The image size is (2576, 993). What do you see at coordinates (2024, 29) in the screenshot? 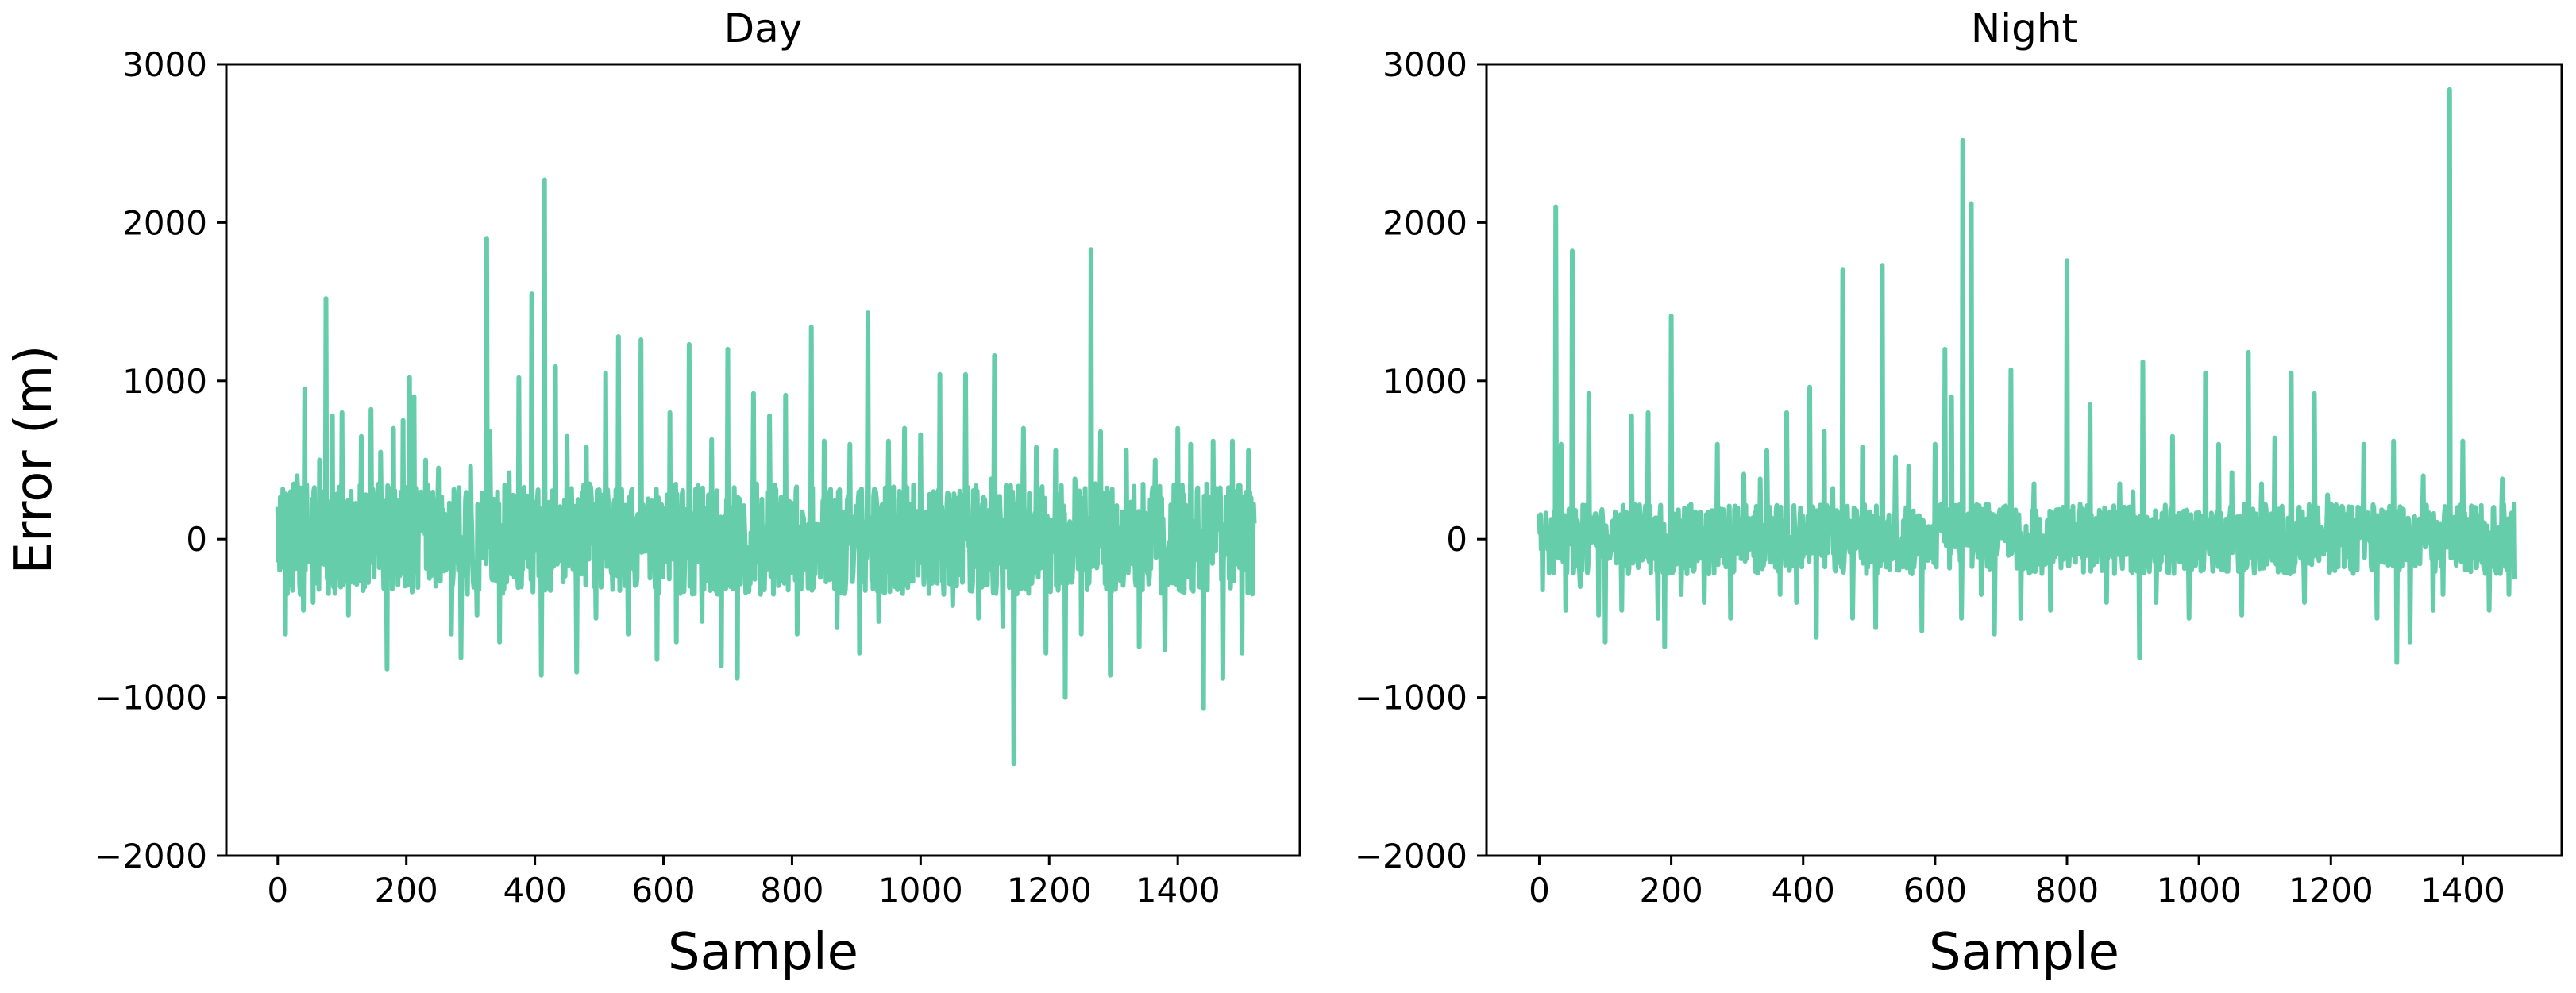
I see `panel-title: Night` at bounding box center [2024, 29].